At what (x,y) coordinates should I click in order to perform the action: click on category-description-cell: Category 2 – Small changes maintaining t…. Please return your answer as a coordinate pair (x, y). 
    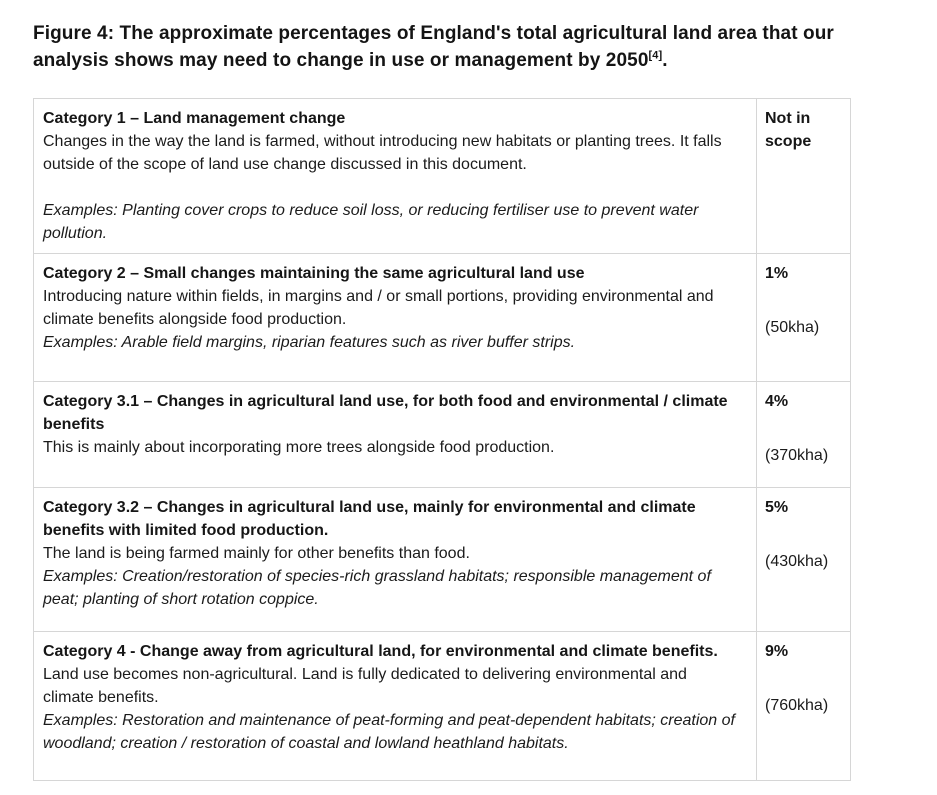
    Looking at the image, I should click on (395, 317).